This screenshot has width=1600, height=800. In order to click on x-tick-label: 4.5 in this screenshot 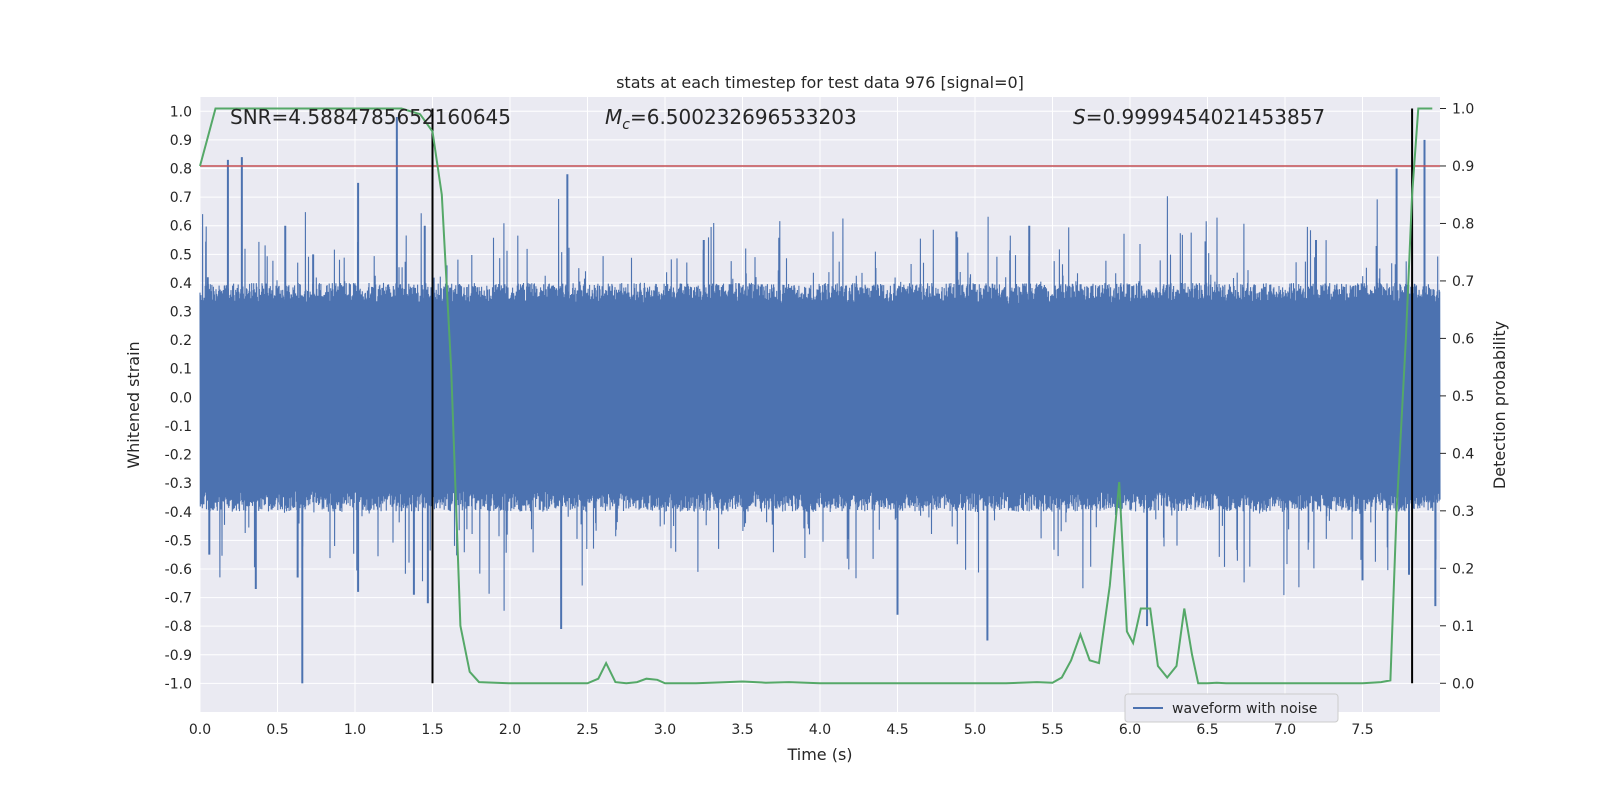, I will do `click(897, 730)`.